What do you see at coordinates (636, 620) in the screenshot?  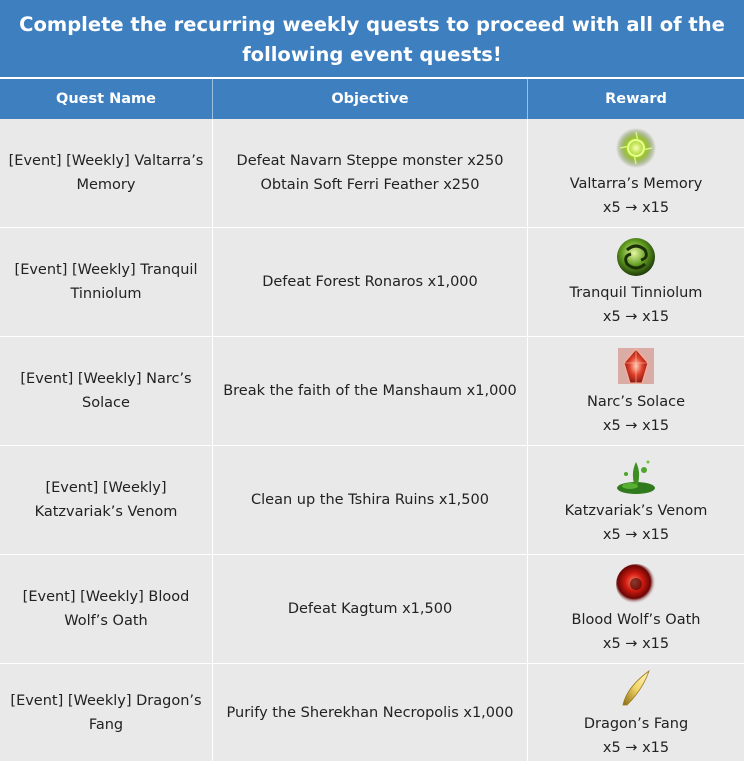 I see `reward-name: Blood Wolf’s Oath` at bounding box center [636, 620].